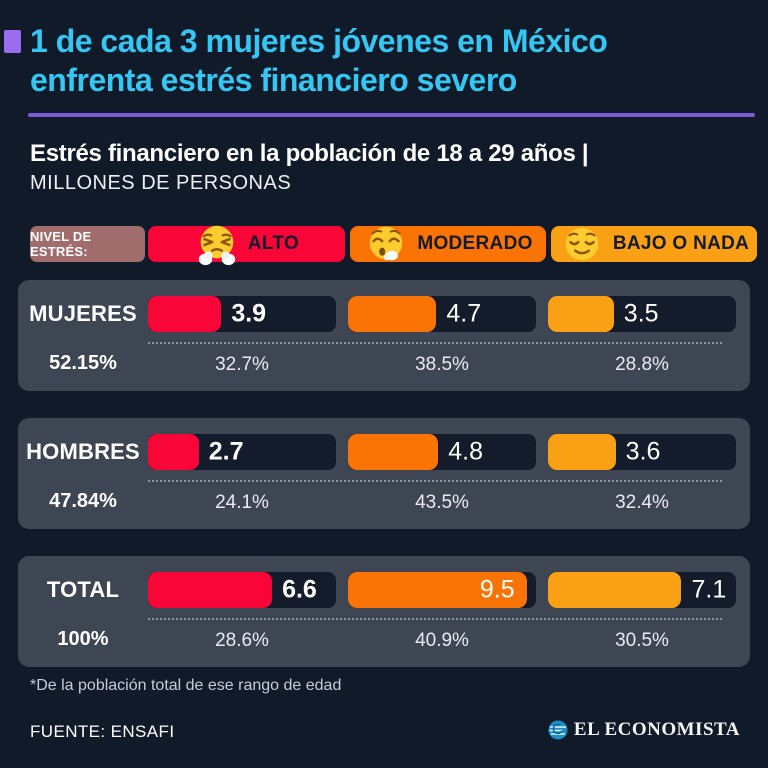  What do you see at coordinates (386, 243) in the screenshot?
I see `exhale-face-emoji-icon` at bounding box center [386, 243].